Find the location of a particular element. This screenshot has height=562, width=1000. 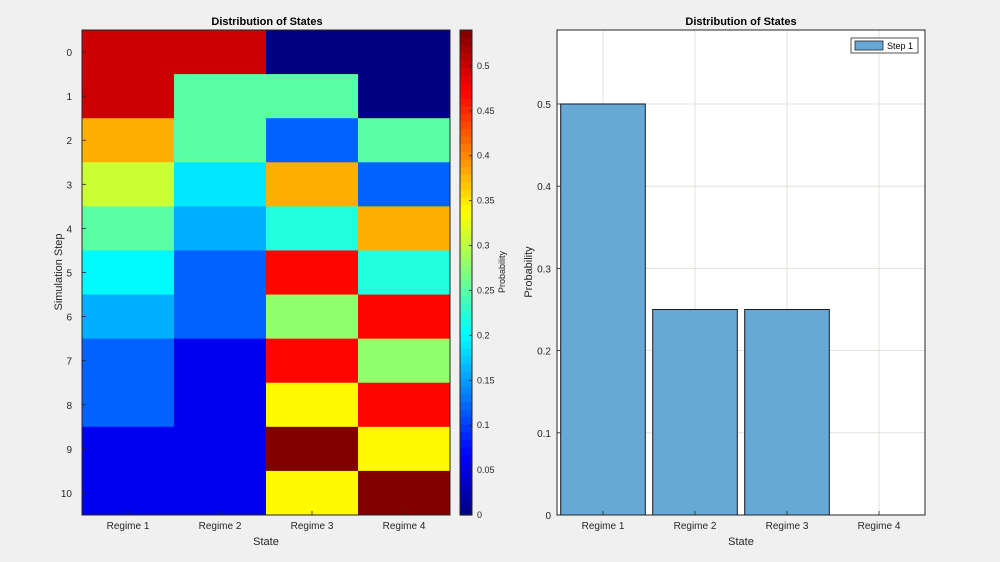

bar-y-tick-label: 0.5 is located at coordinates (544, 105).